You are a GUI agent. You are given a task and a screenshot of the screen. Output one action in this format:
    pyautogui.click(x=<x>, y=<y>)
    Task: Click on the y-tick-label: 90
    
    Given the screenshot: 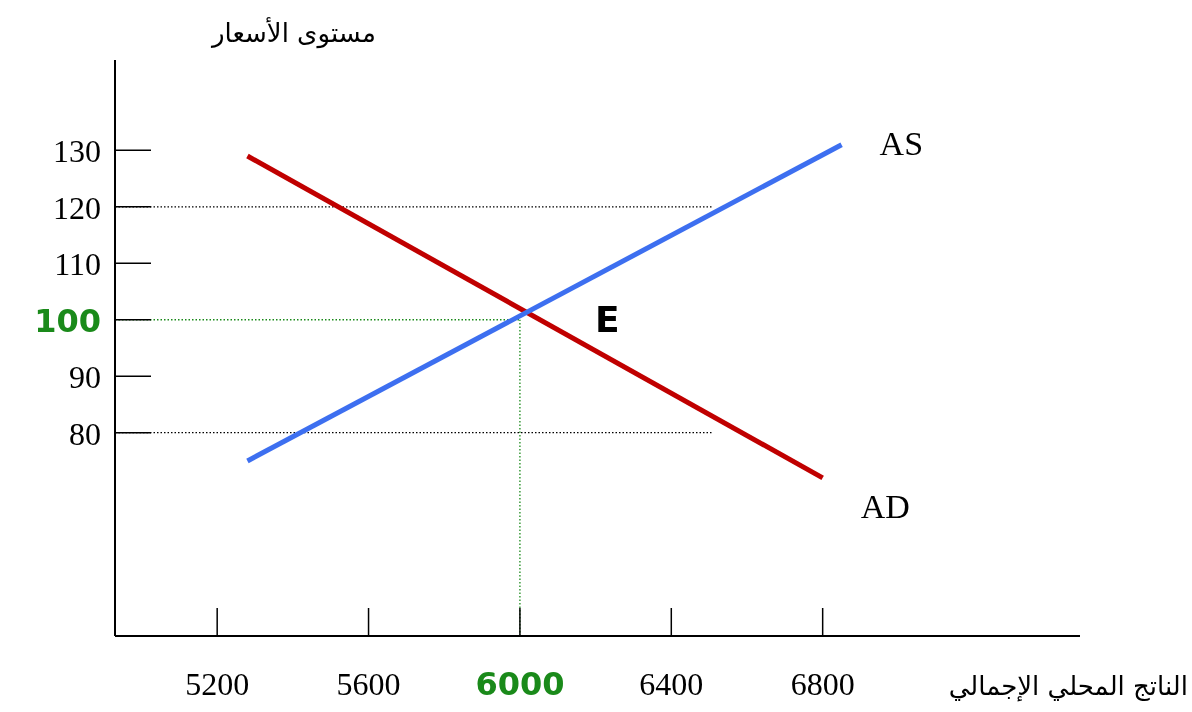 What is the action you would take?
    pyautogui.click(x=85, y=377)
    